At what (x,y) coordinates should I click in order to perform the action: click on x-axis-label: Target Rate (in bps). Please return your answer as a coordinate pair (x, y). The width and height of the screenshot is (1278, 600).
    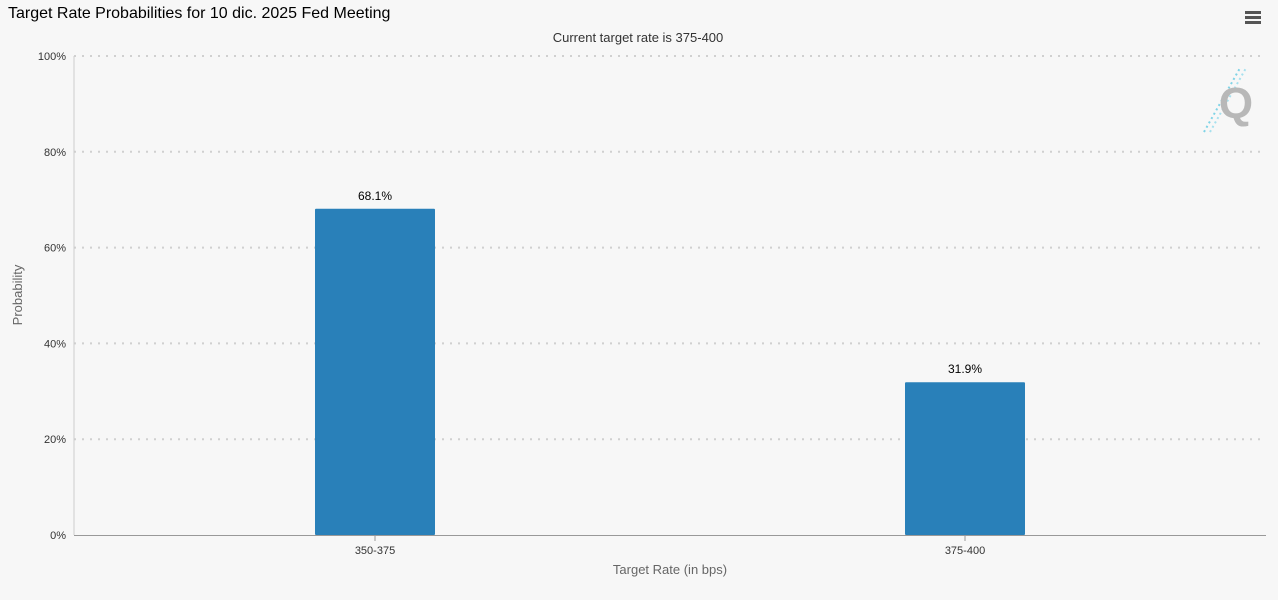
    Looking at the image, I should click on (670, 569).